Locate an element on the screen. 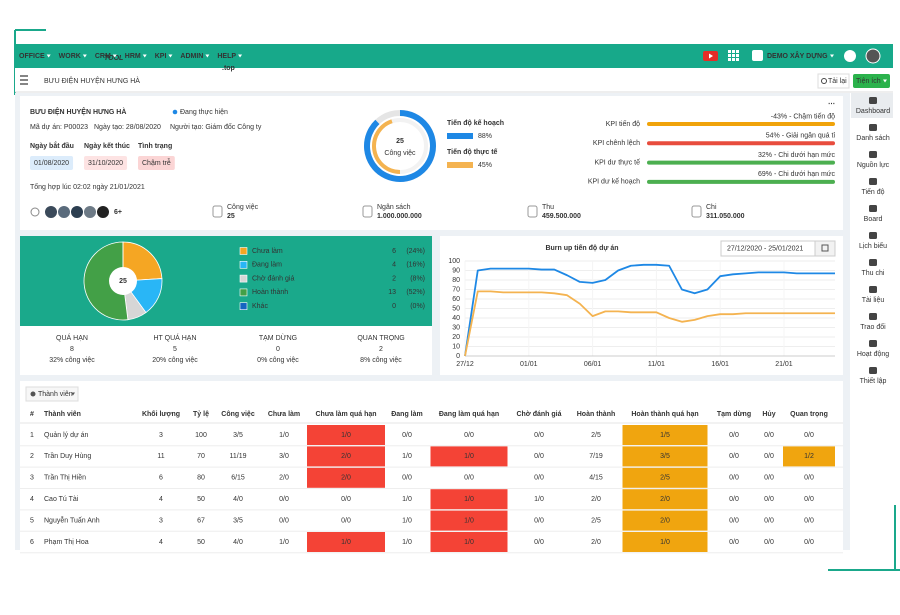 The height and width of the screenshot is (615, 900). member-name: Trần Duy Hùng is located at coordinates (67, 455).